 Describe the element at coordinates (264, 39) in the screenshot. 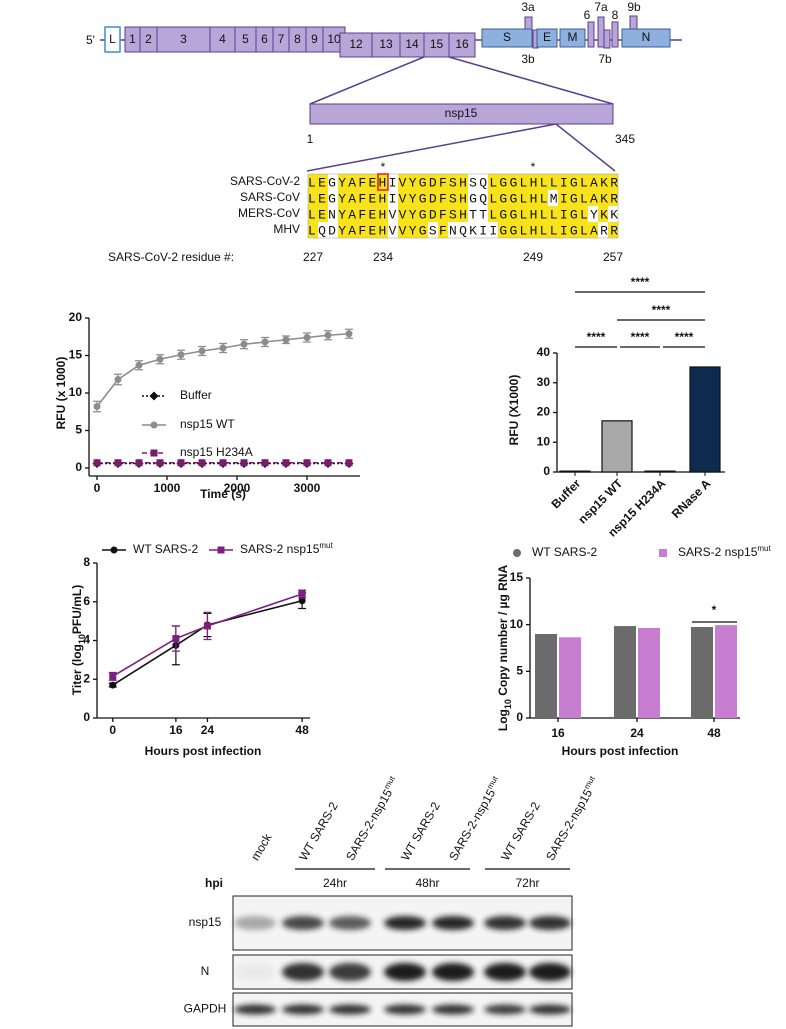

I see `nsp-label: 6` at that location.